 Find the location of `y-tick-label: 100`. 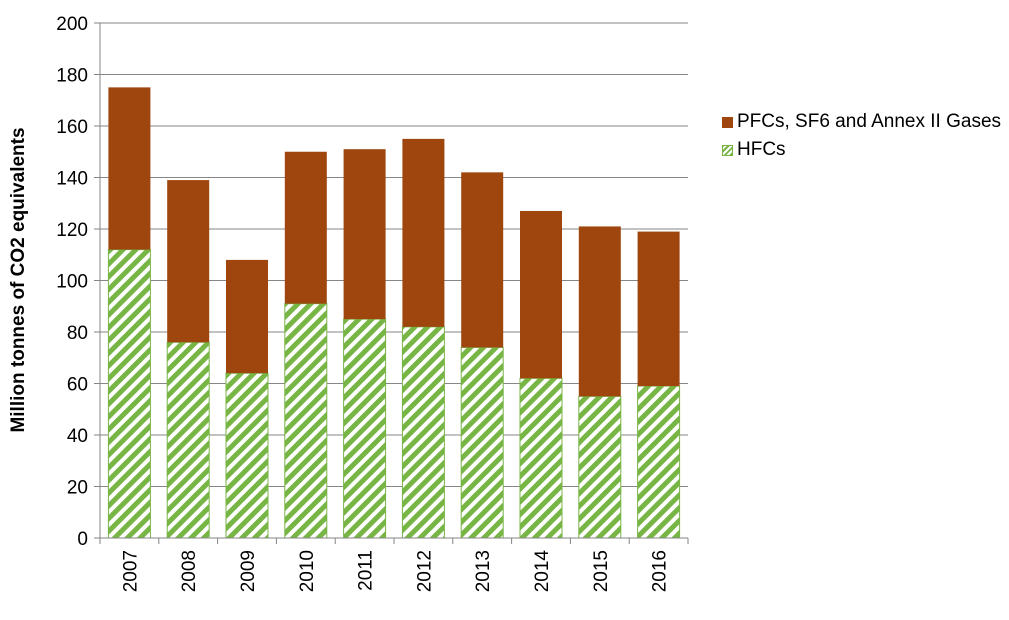

y-tick-label: 100 is located at coordinates (72, 282).